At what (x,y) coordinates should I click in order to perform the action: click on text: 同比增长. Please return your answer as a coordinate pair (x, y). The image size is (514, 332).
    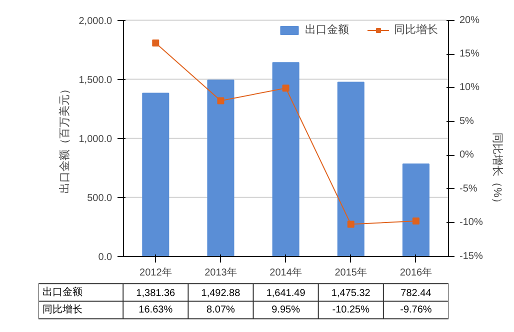
    Looking at the image, I should click on (62, 310).